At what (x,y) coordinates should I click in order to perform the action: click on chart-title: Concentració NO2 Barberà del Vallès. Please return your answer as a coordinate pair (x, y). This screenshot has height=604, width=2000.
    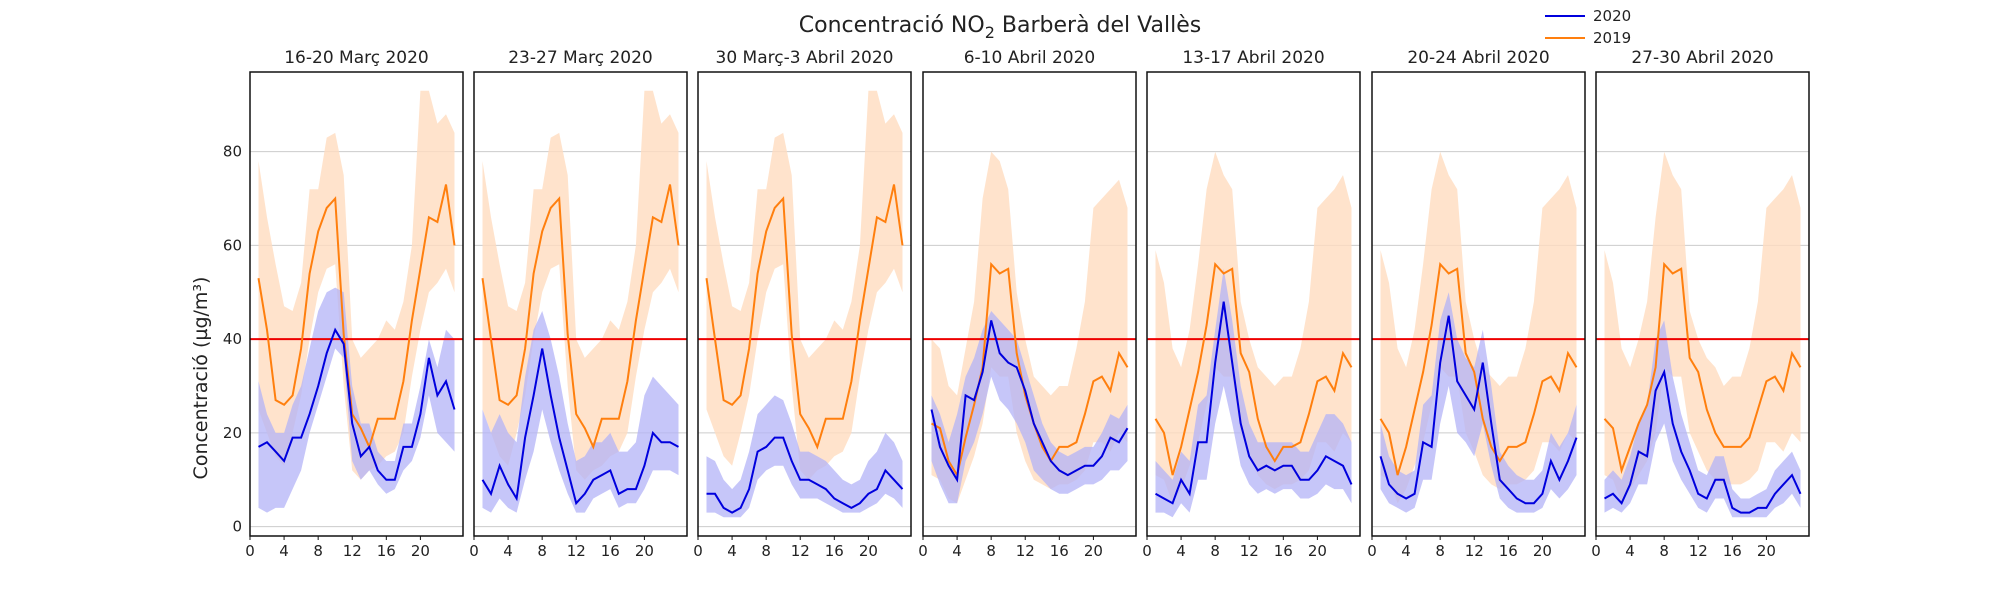
    Looking at the image, I should click on (1000, 27).